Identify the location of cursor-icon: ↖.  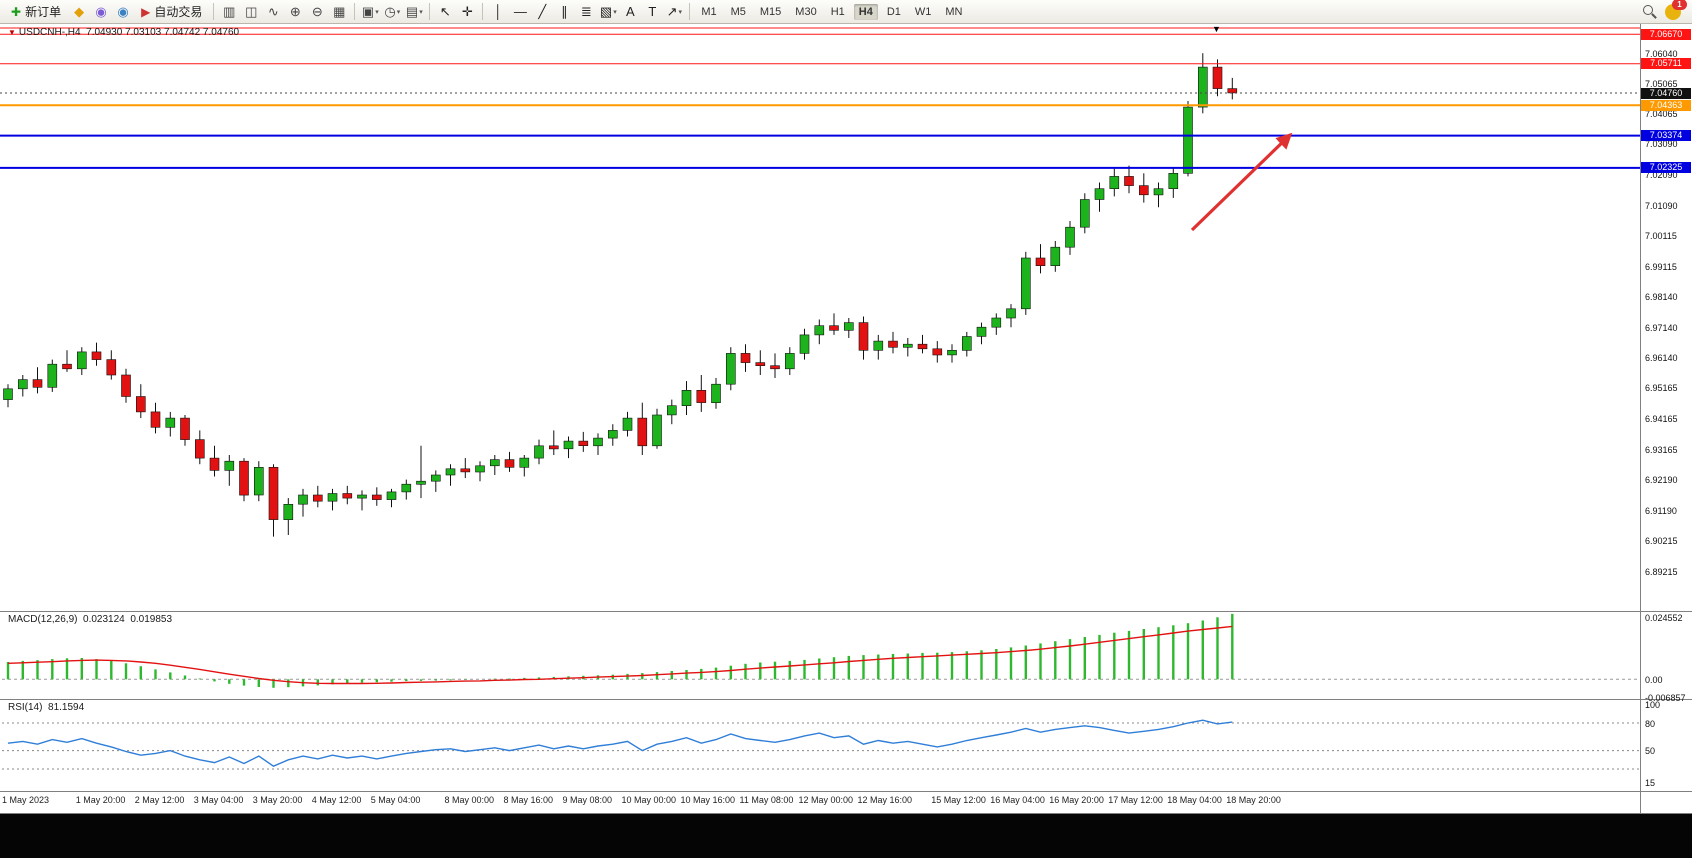
(445, 11).